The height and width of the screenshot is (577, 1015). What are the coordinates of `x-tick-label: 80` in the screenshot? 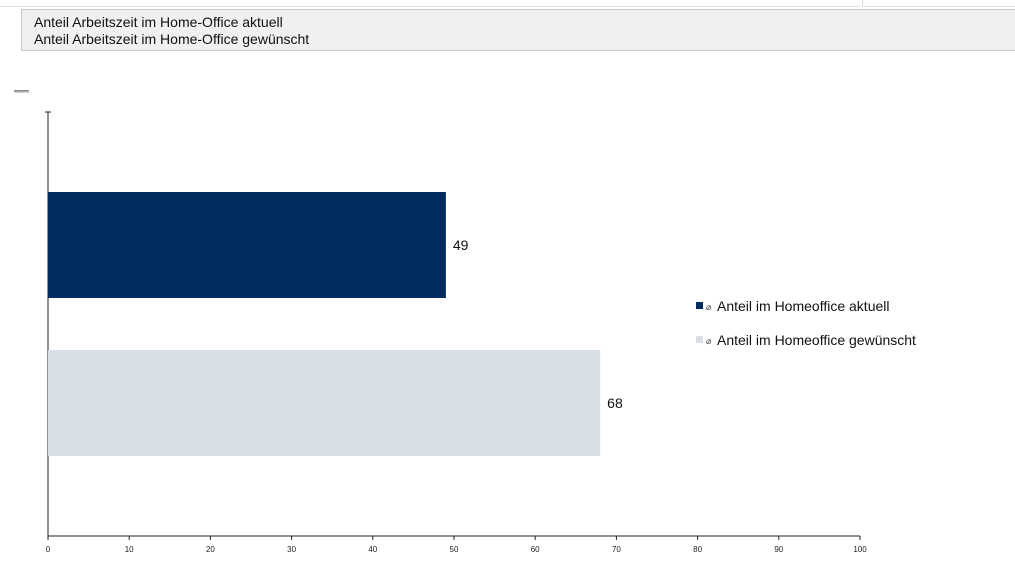 It's located at (697, 549).